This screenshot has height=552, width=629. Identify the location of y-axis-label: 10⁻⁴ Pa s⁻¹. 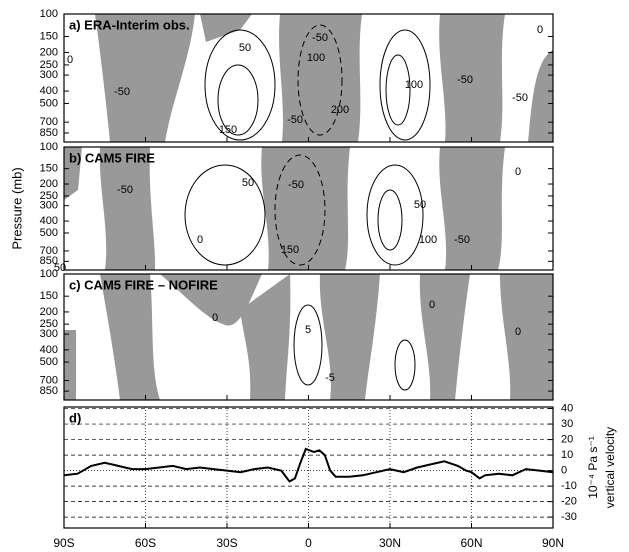
(593, 467).